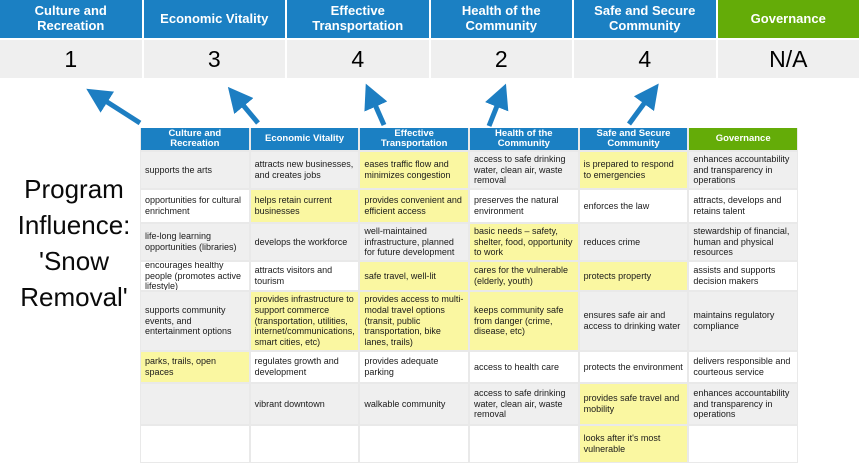  What do you see at coordinates (523, 139) in the screenshot?
I see `matrix-header-health-of-the-community: Health of the Community` at bounding box center [523, 139].